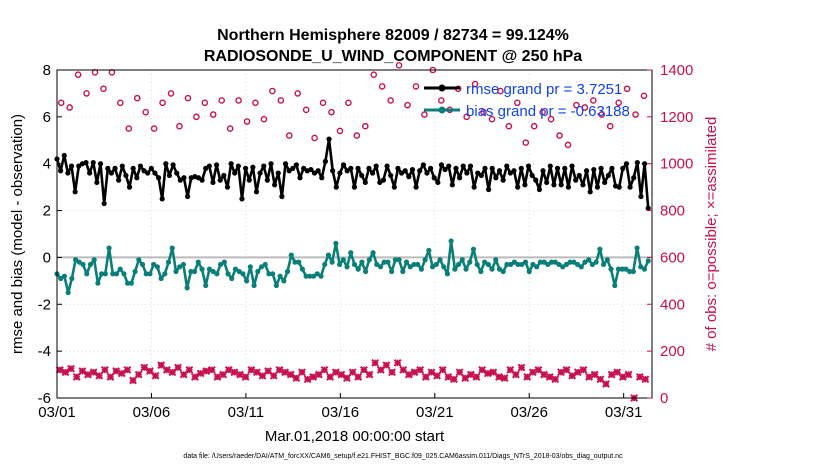 The height and width of the screenshot is (470, 830). I want to click on y2-tick-label-6: 1200, so click(676, 117).